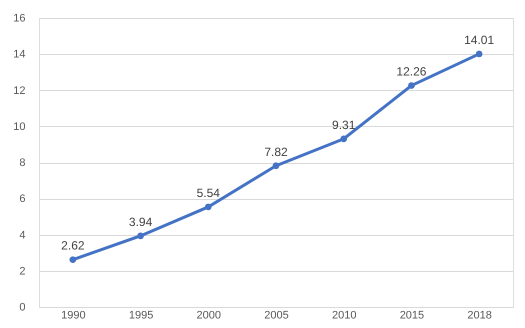 The width and height of the screenshot is (525, 328). What do you see at coordinates (73, 316) in the screenshot?
I see `x-tick-label: 1990` at bounding box center [73, 316].